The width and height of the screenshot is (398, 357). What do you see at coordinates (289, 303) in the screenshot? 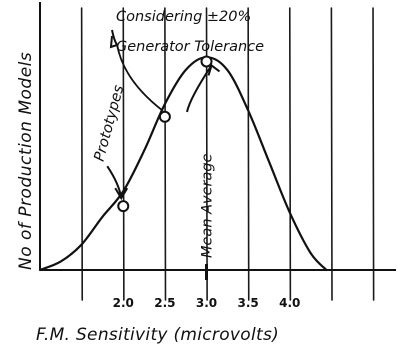
I see `x-tick-label: 4.0` at bounding box center [289, 303].